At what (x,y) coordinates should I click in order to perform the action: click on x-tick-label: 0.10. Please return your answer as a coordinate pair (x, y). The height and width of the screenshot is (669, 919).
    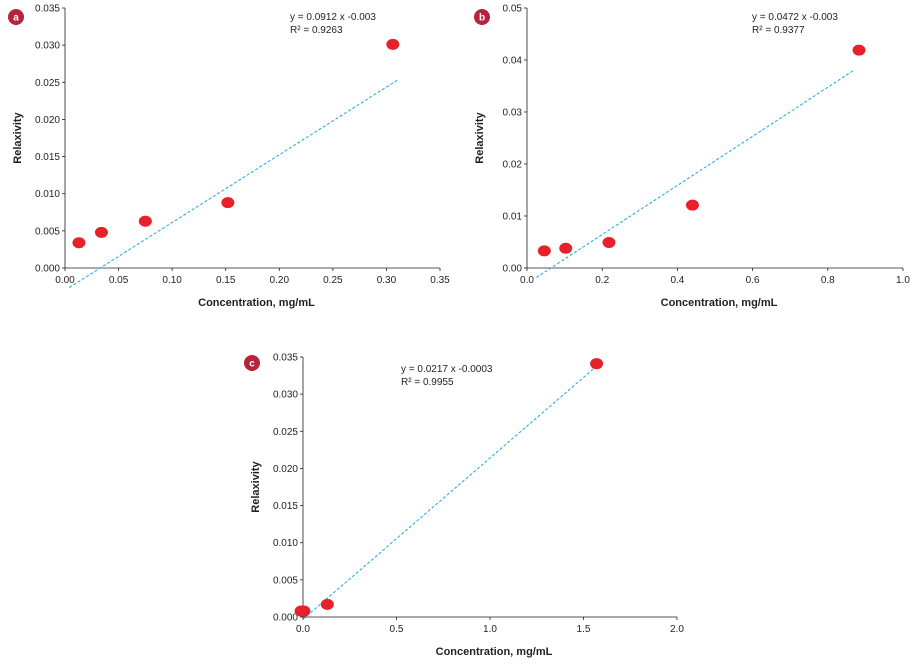
    Looking at the image, I should click on (172, 280).